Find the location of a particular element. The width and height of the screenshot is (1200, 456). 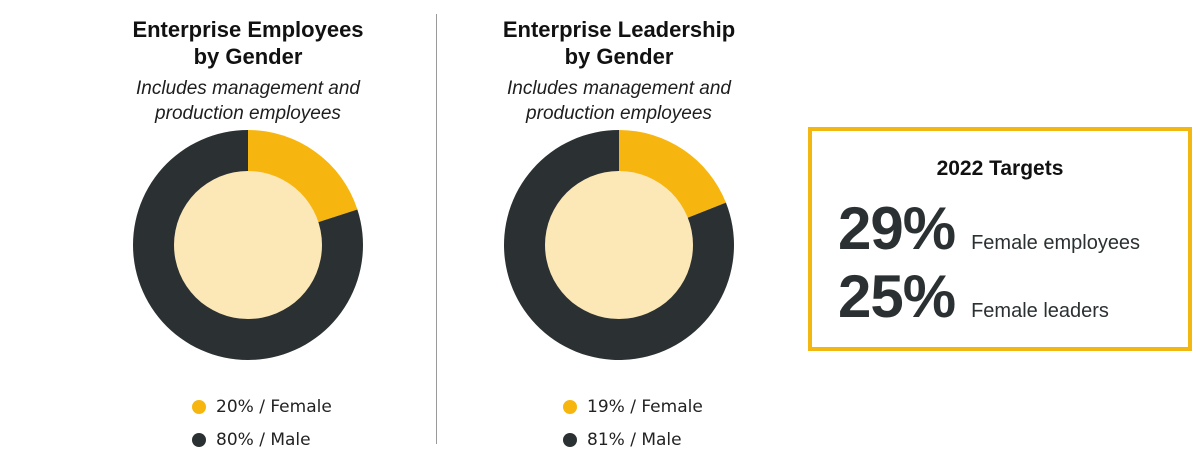

legend-label-female: 20% / Female is located at coordinates (274, 406).